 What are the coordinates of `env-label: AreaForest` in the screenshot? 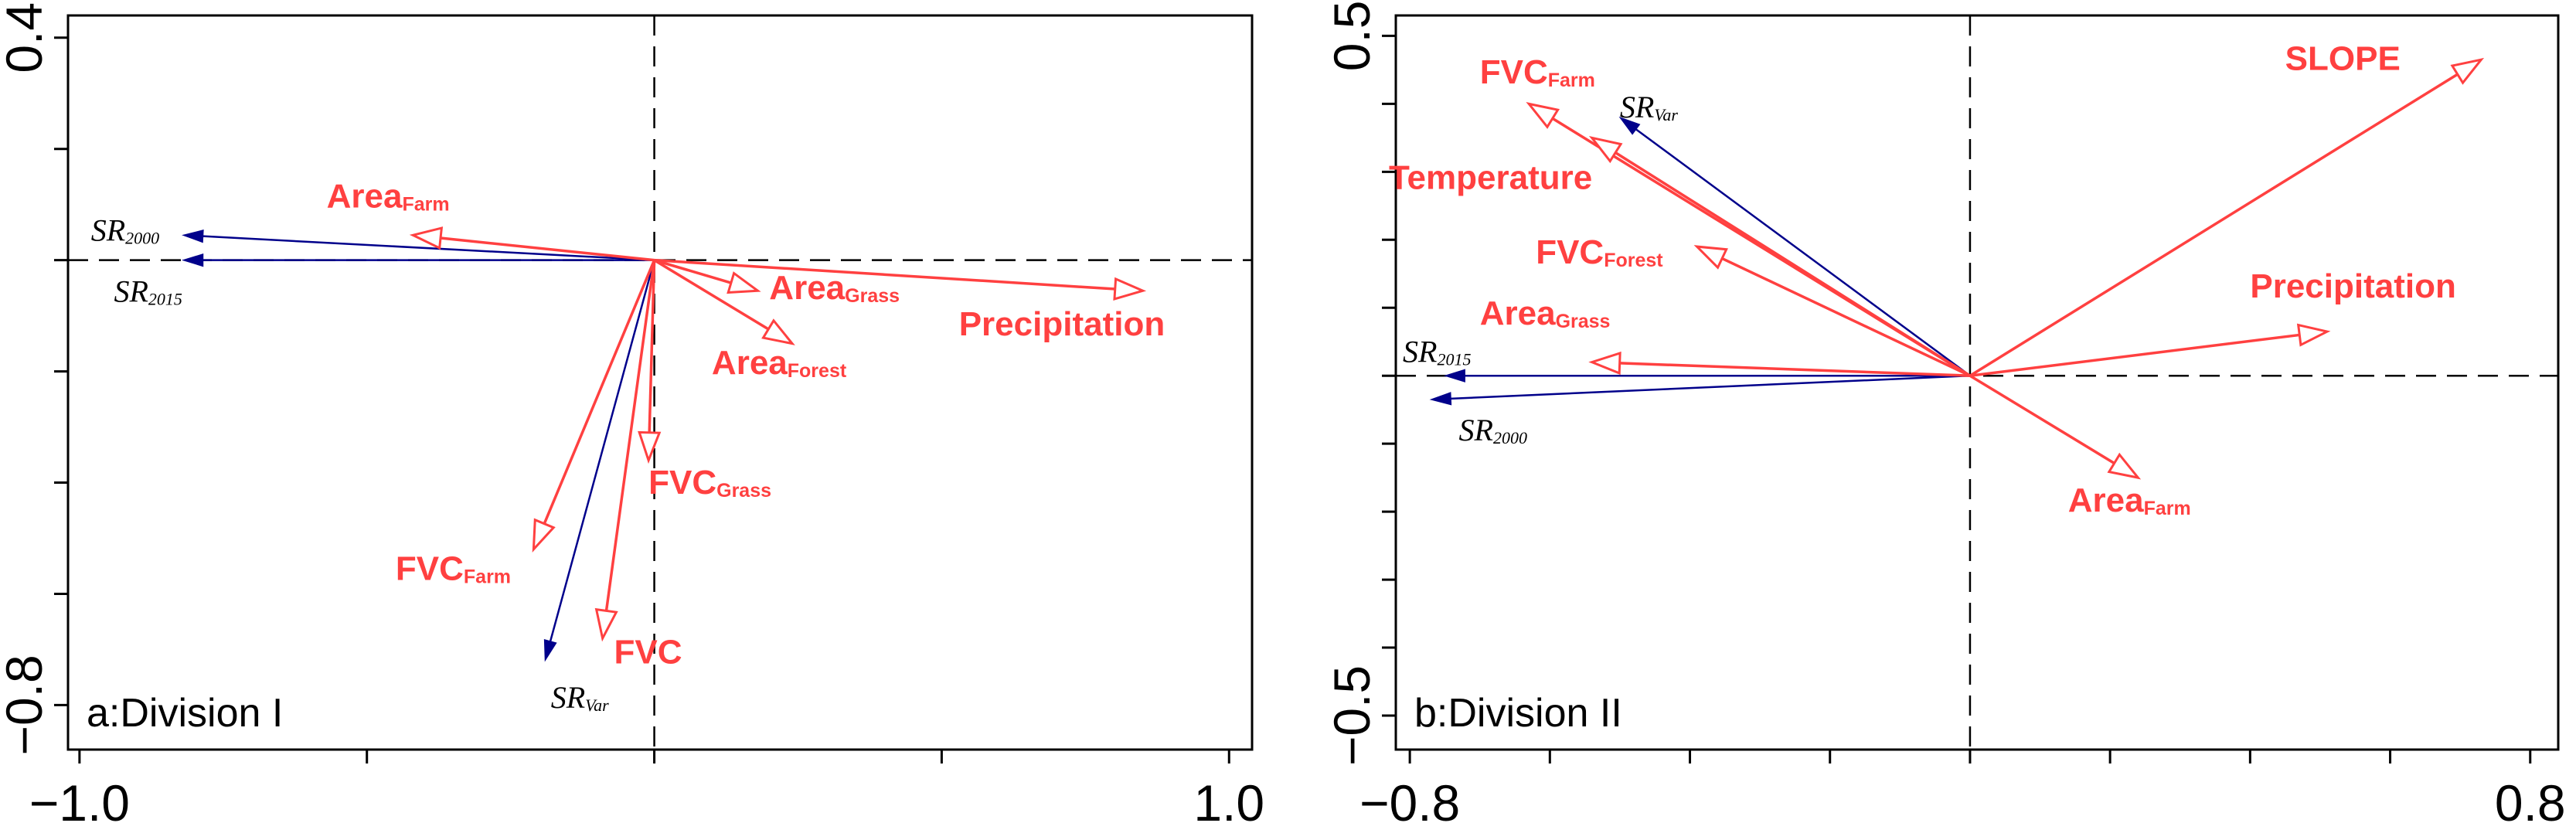 It's located at (779, 363).